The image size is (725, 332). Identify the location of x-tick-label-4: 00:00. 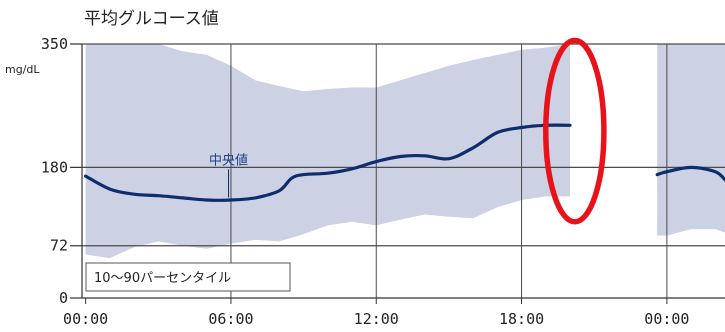
(666, 319).